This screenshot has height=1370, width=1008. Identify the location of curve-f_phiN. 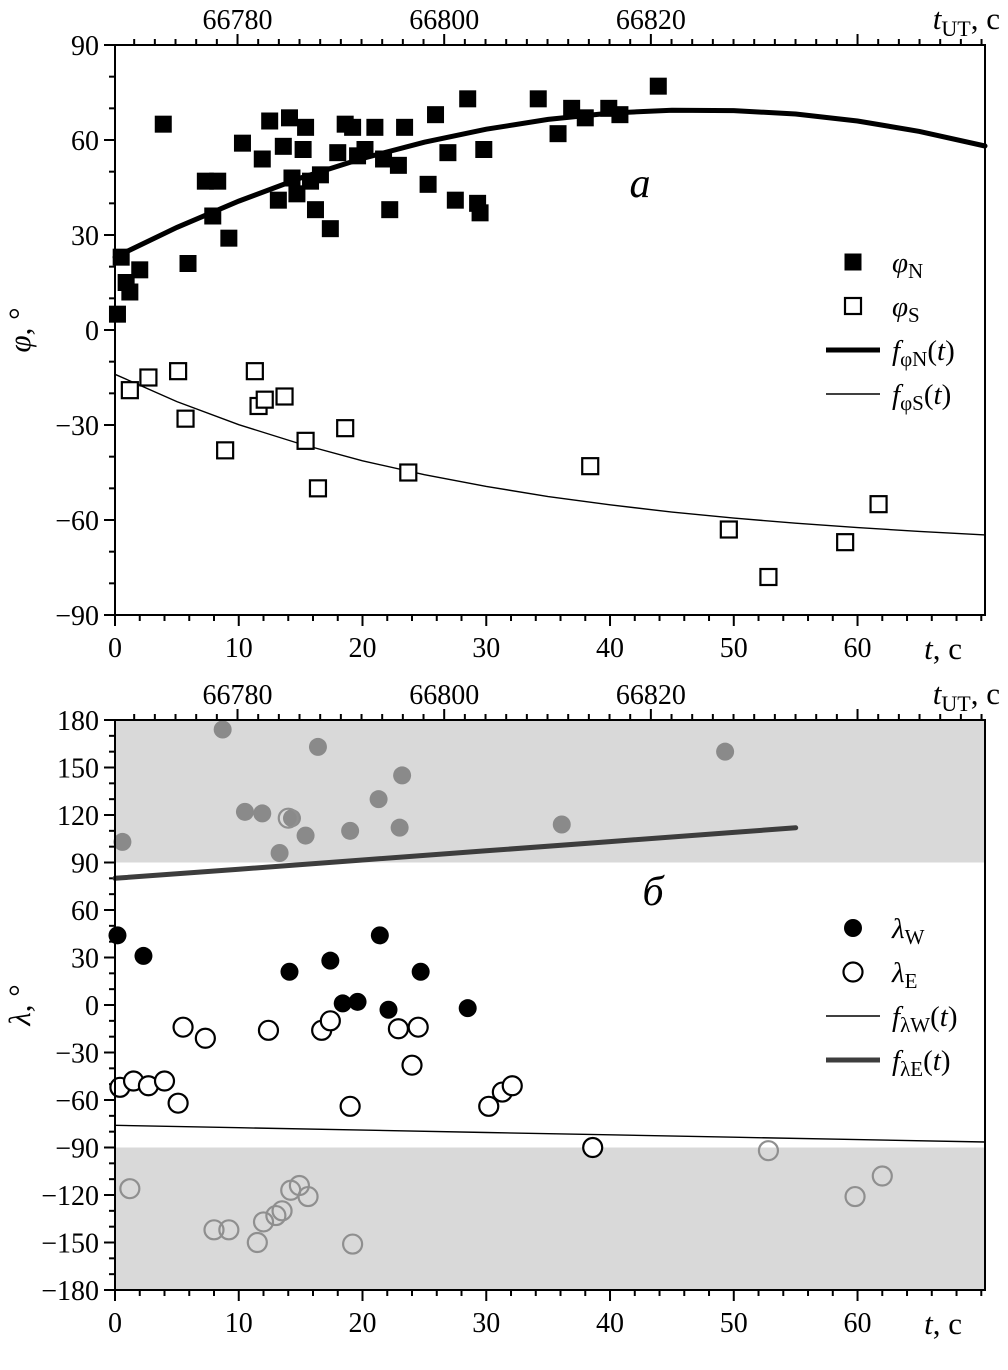
(550, 183).